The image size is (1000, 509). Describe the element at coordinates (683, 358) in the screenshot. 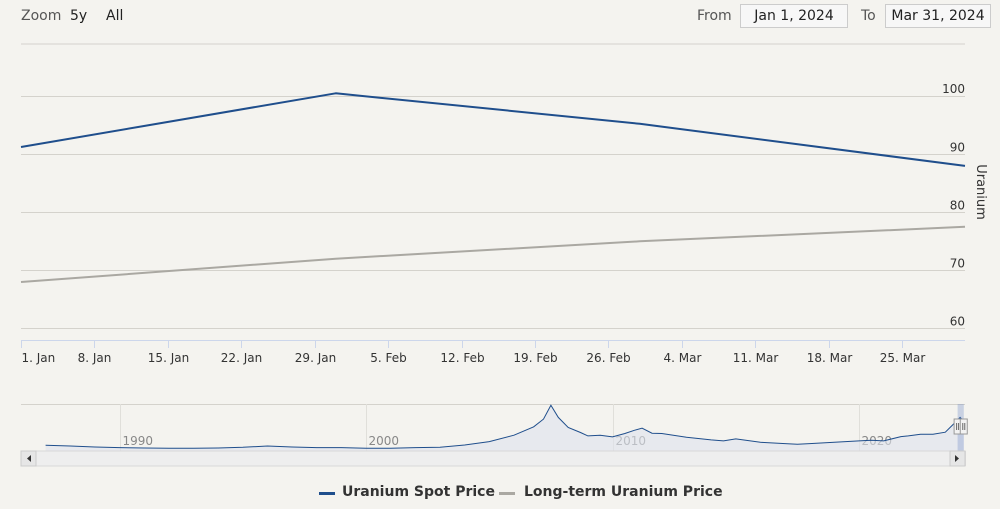

I see `x-tick-label: 4. Mar` at that location.